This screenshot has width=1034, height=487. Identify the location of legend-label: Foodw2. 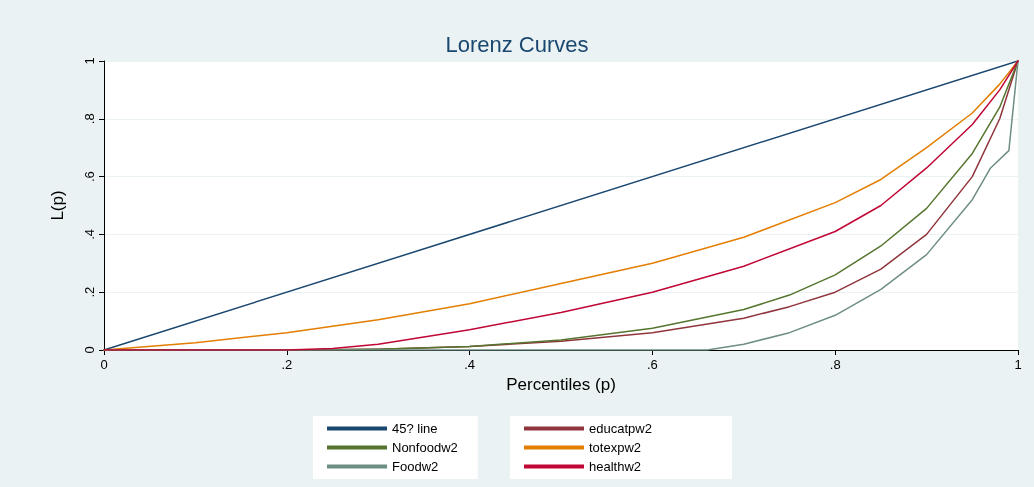
(415, 466).